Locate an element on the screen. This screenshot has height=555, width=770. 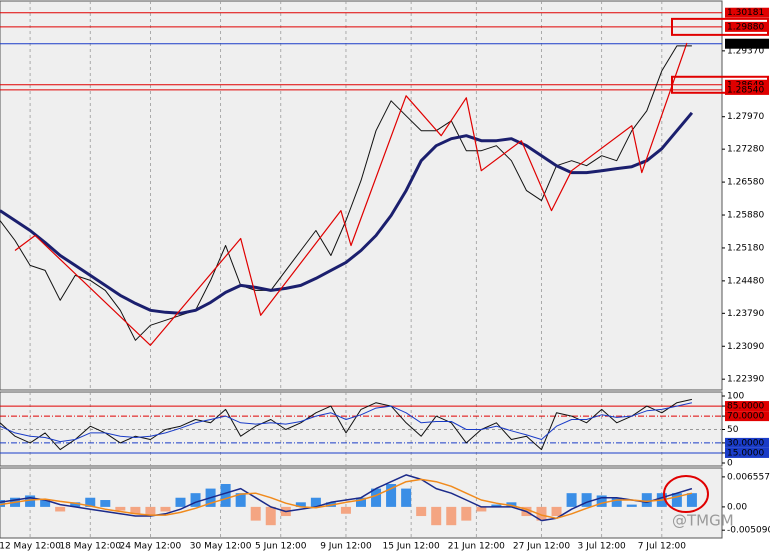
y-tick-label: 1.29370 is located at coordinates (745, 51).